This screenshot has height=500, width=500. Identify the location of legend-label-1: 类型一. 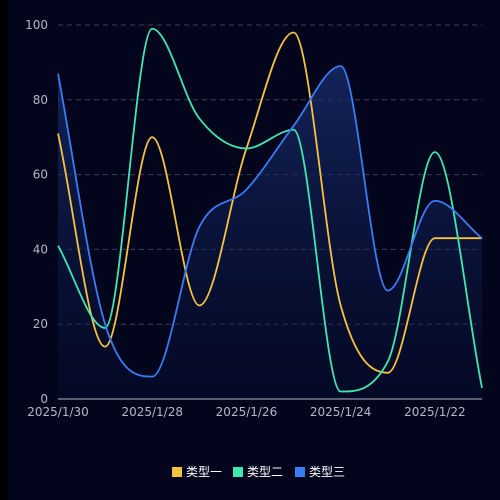
(204, 472).